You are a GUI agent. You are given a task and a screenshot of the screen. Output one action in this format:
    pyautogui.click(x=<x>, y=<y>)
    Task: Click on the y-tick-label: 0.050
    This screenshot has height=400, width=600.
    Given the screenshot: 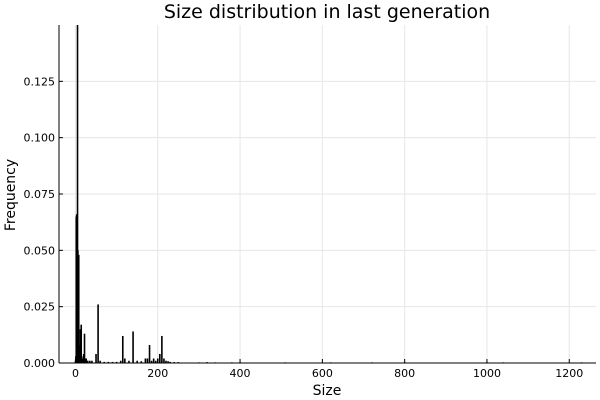 What is the action you would take?
    pyautogui.click(x=40, y=250)
    